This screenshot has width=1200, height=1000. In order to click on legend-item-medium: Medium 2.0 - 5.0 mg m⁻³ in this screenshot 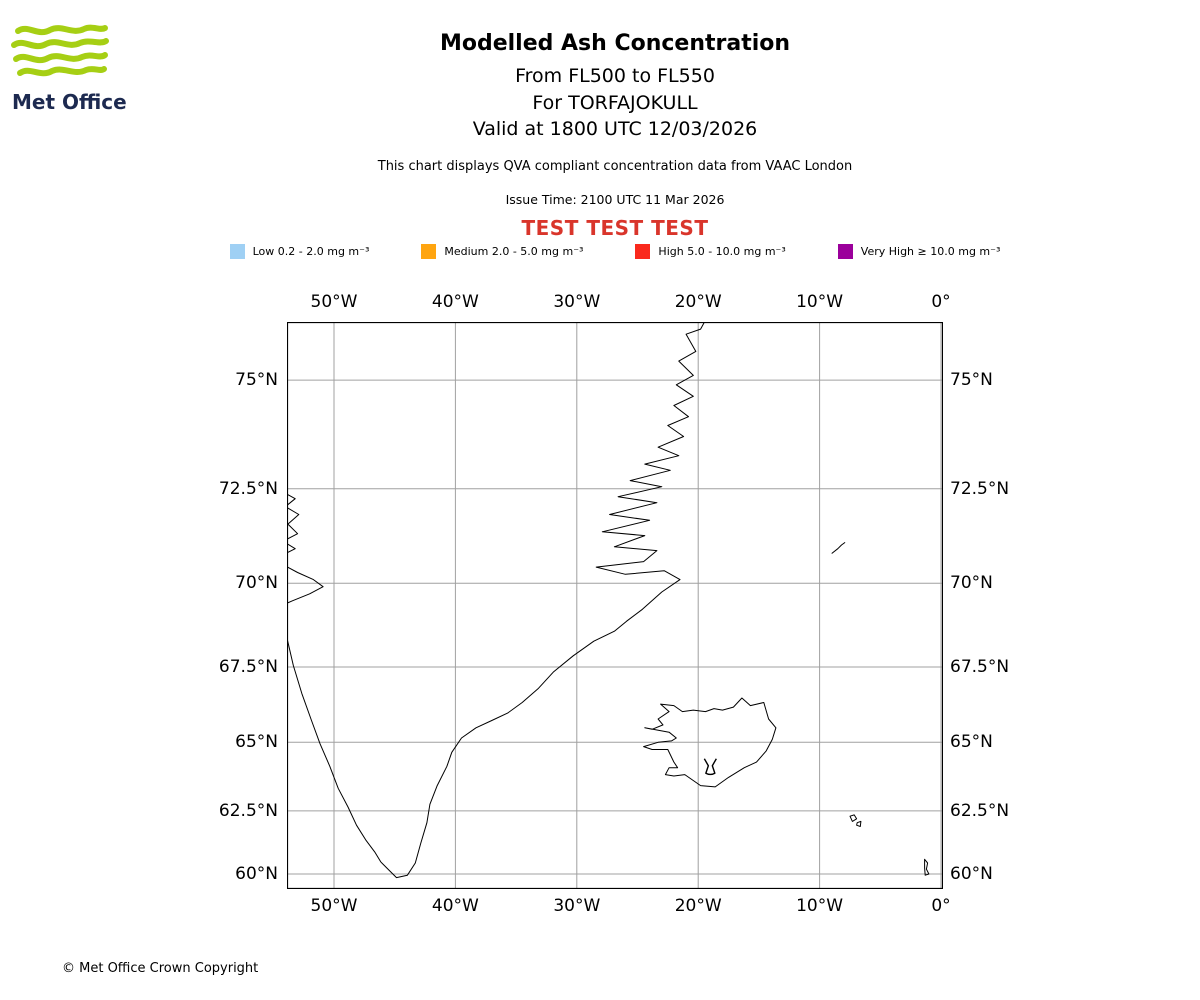, I will do `click(502, 251)`.